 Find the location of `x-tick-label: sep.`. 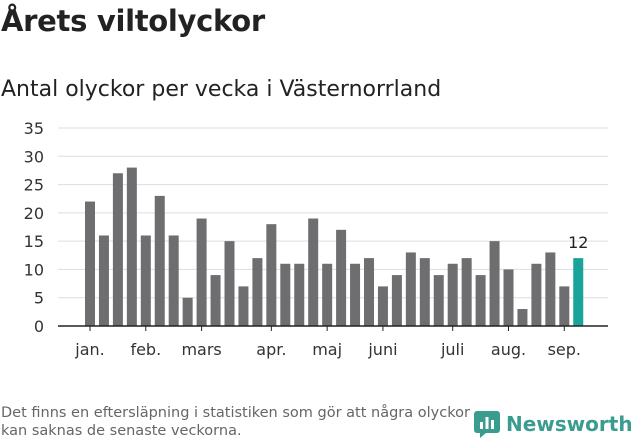

x-tick-label: sep. is located at coordinates (564, 349).